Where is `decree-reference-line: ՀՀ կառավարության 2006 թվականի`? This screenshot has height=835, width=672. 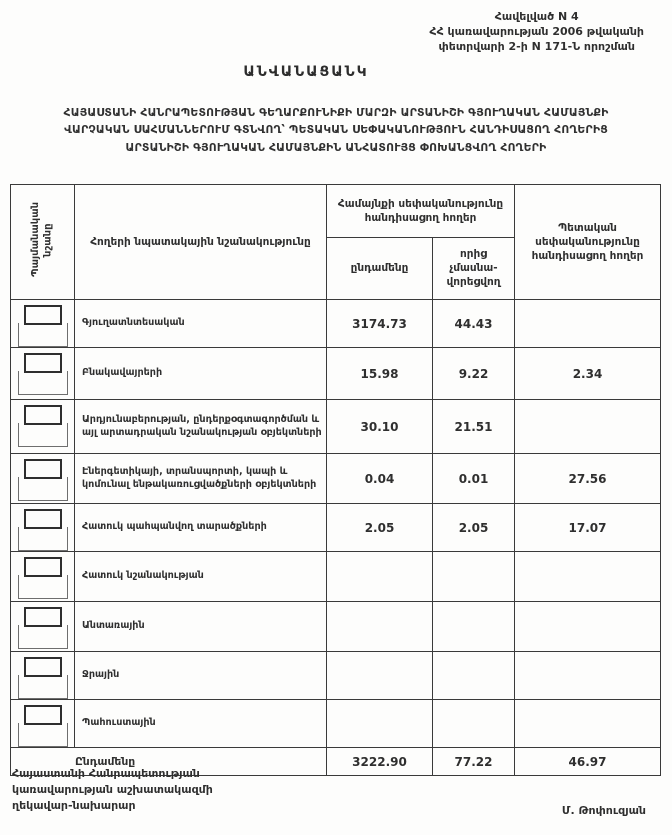
decree-reference-line: ՀՀ կառավարության 2006 թվականի is located at coordinates (536, 31).